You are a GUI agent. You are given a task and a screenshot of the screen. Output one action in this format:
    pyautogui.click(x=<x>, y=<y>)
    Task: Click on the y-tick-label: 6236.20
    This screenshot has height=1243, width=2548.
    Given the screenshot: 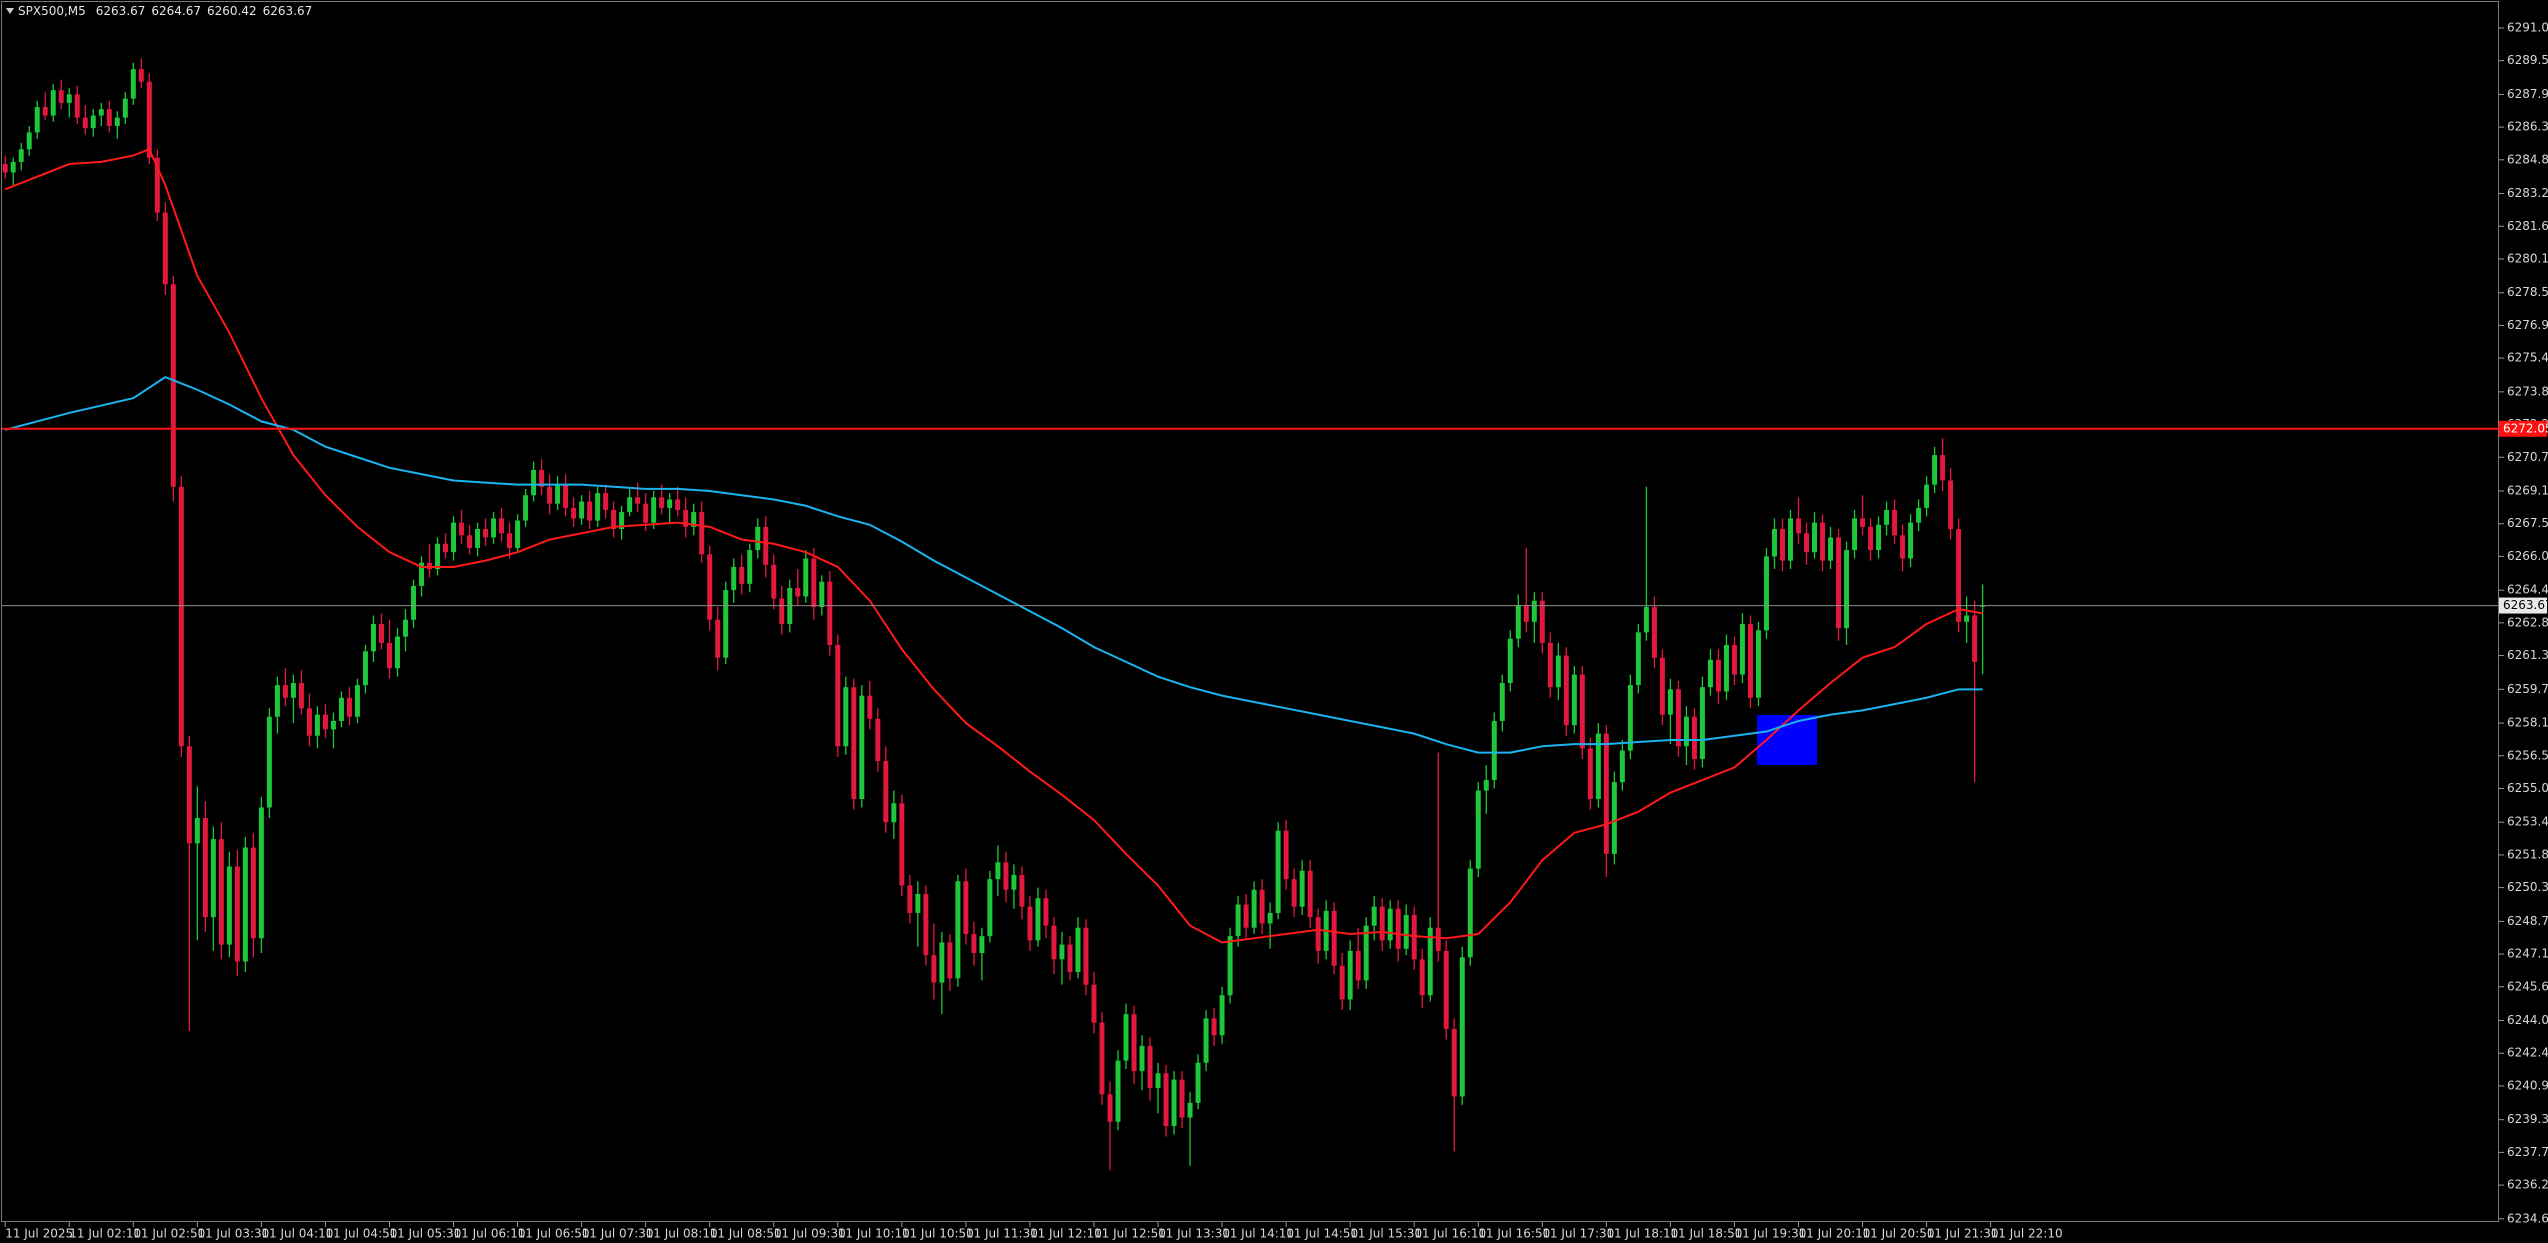 What is the action you would take?
    pyautogui.click(x=2527, y=1185)
    